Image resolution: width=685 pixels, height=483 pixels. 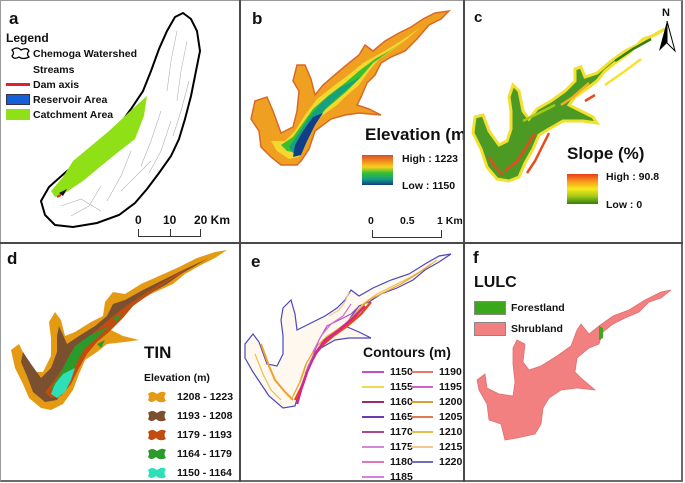 I want to click on slope-low-label: Low : 0, so click(x=624, y=205).